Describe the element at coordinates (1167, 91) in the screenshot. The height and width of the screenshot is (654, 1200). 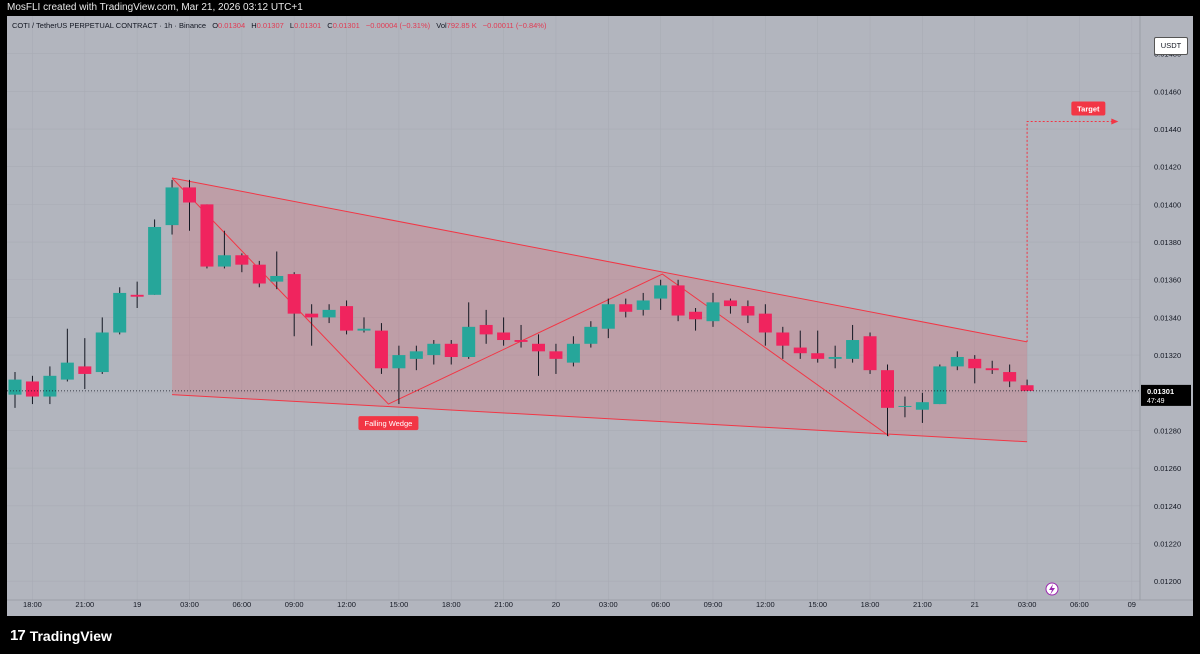
I see `y-tick-label: 0.01460` at that location.